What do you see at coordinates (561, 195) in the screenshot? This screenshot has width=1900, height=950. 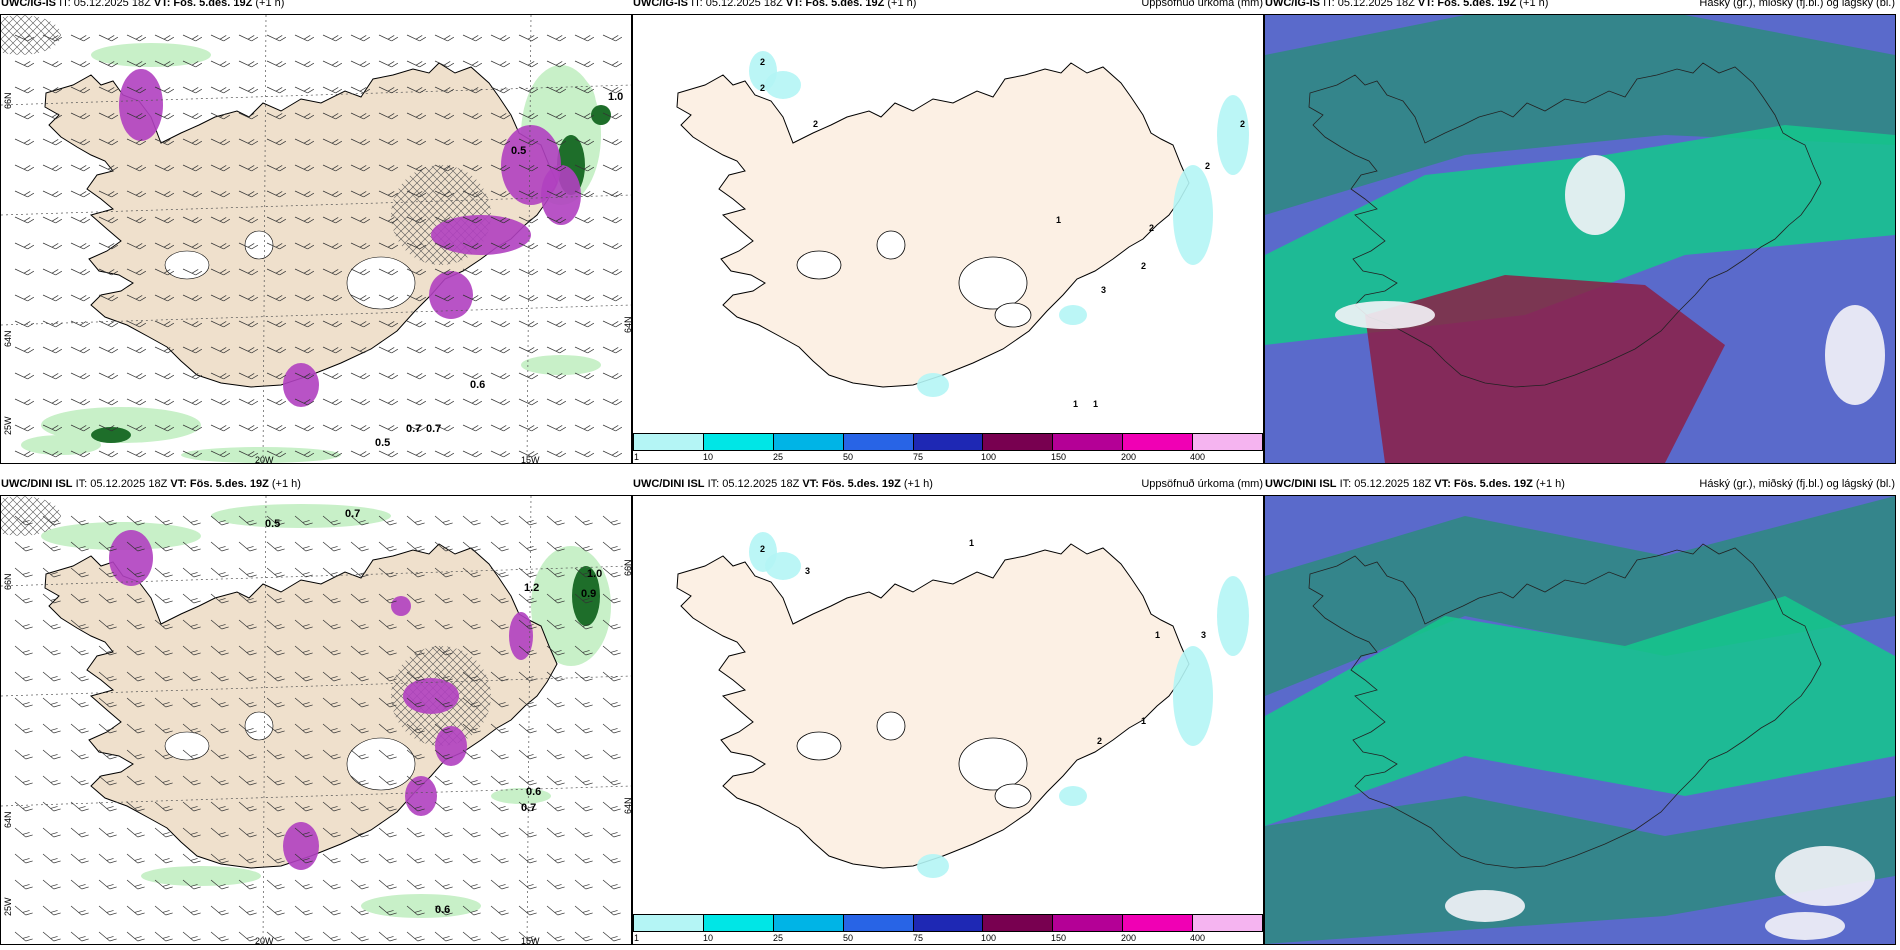 I see `precip-area` at bounding box center [561, 195].